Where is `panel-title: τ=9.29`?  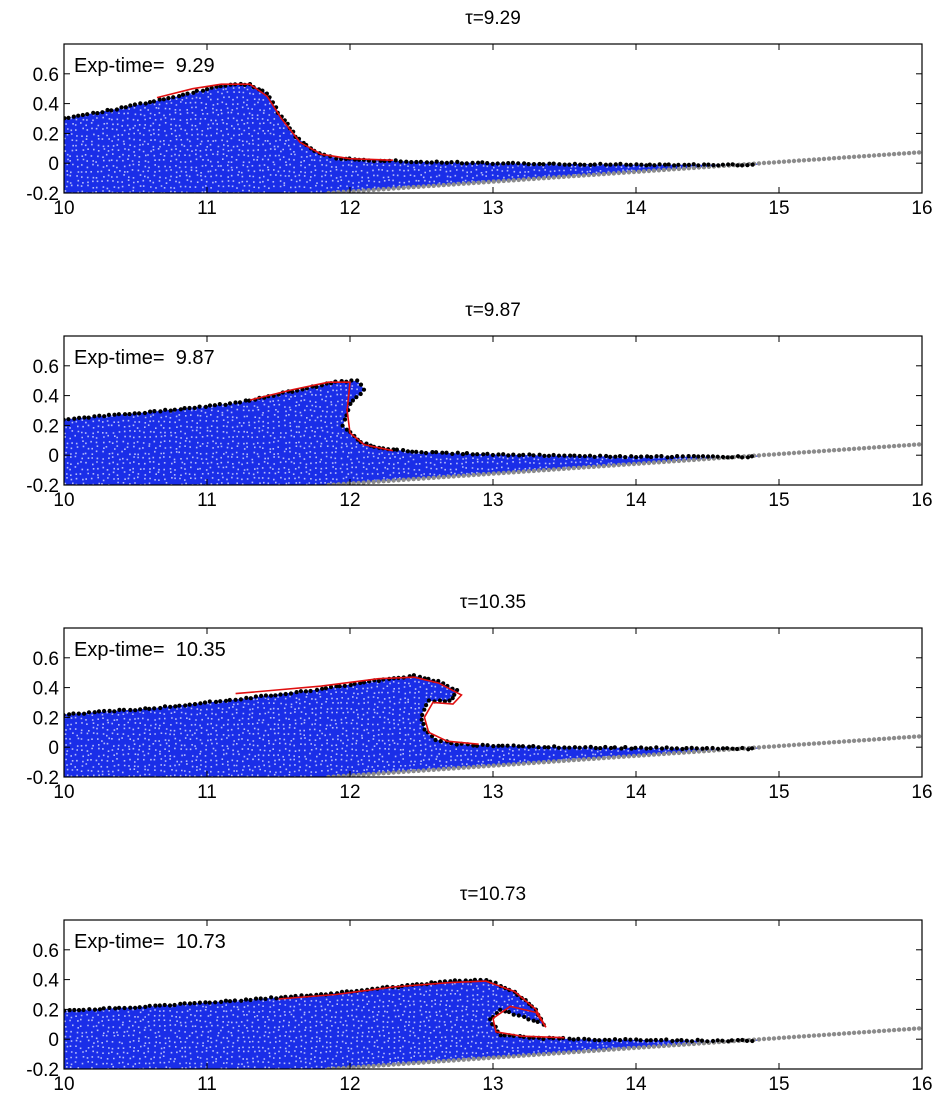
panel-title: τ=9.29 is located at coordinates (493, 18).